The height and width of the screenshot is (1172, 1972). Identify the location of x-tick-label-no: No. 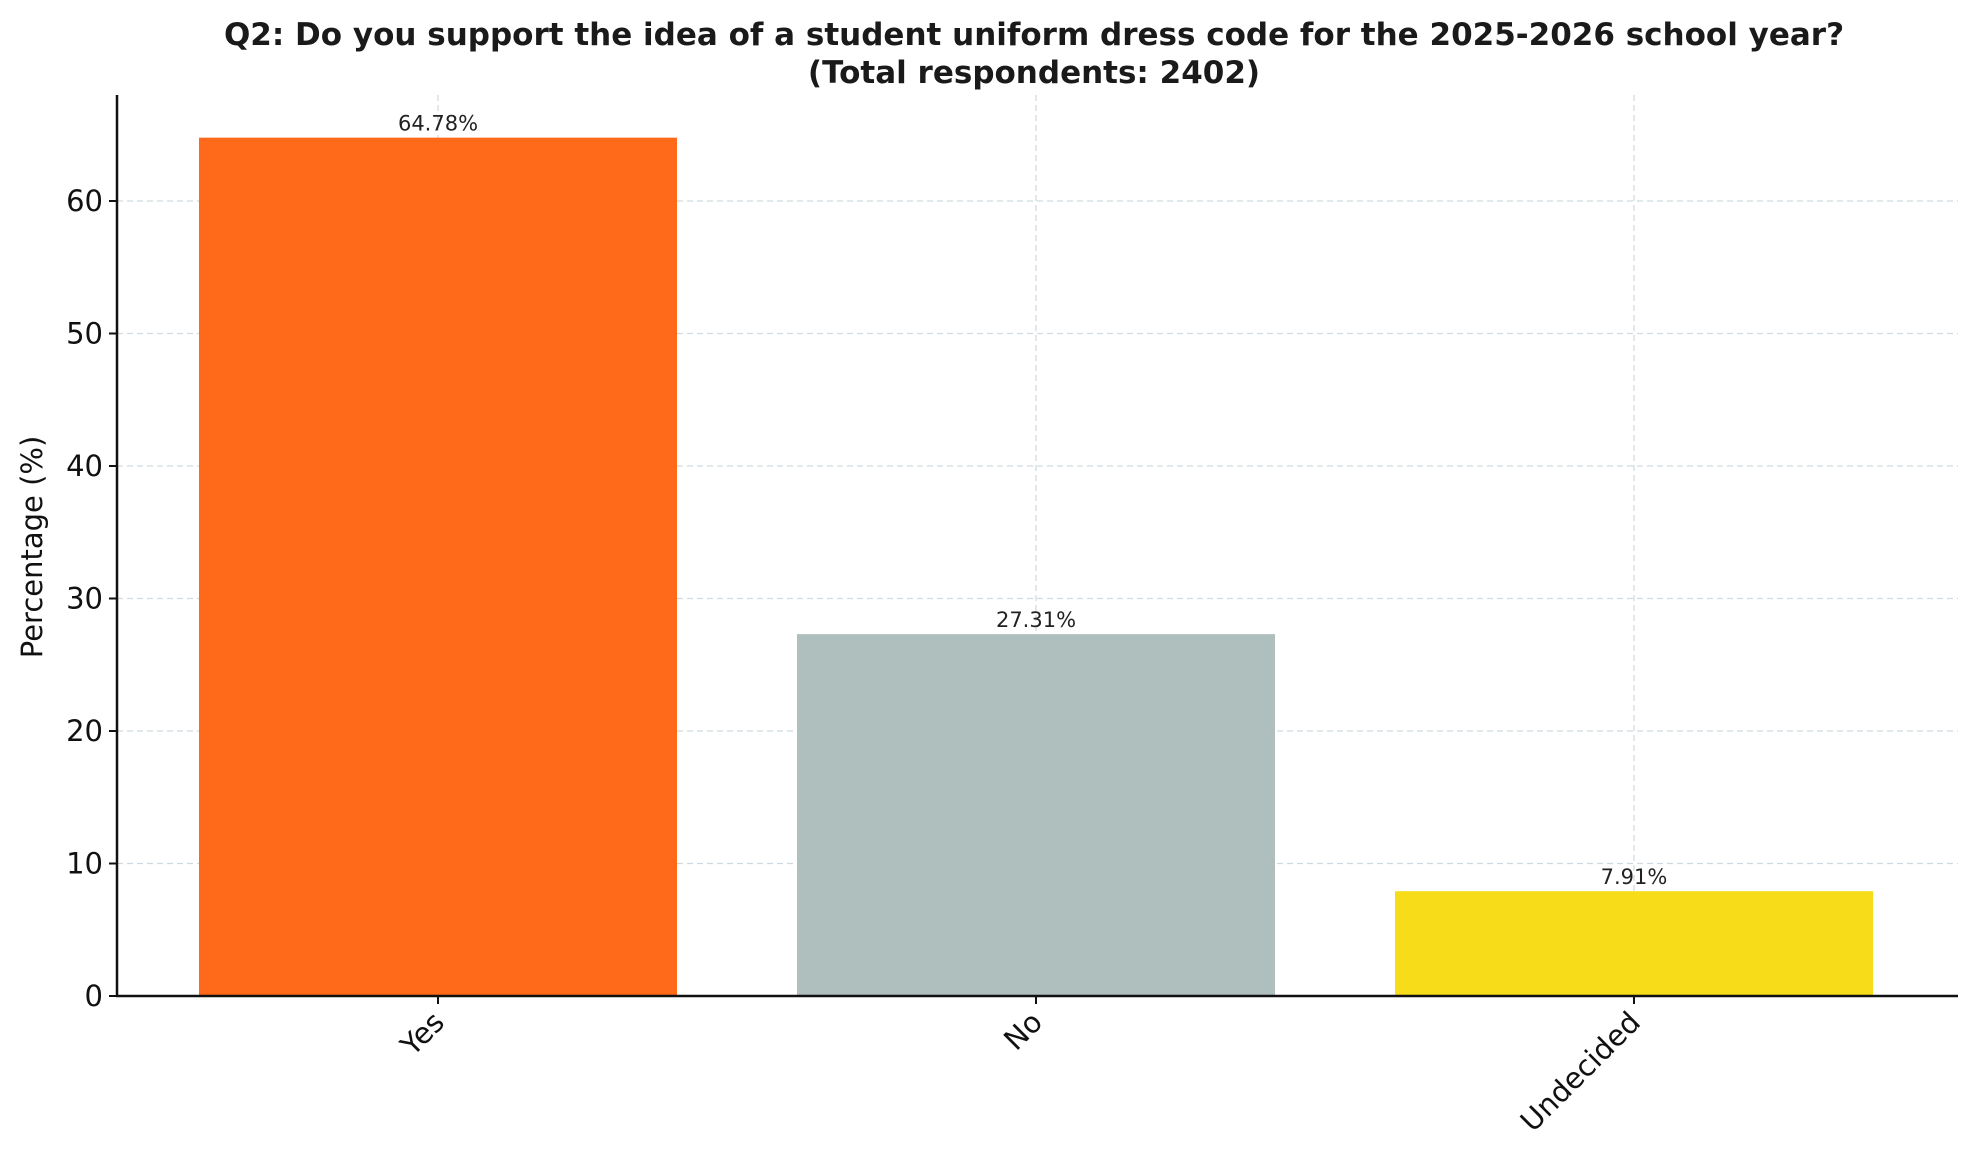
(1023, 1031).